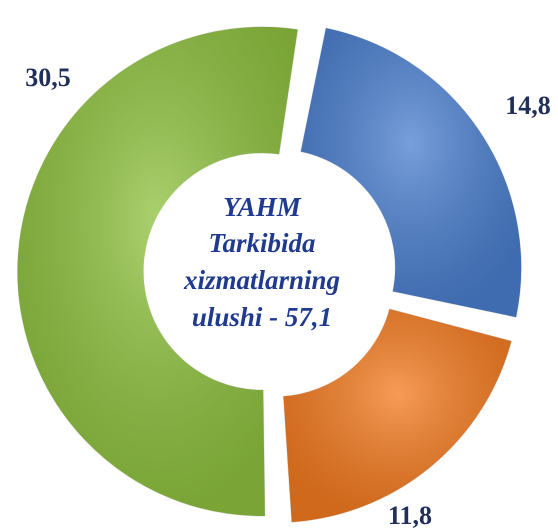 The height and width of the screenshot is (532, 558). Describe the element at coordinates (261, 280) in the screenshot. I see `center-text: xizmatlarning` at that location.